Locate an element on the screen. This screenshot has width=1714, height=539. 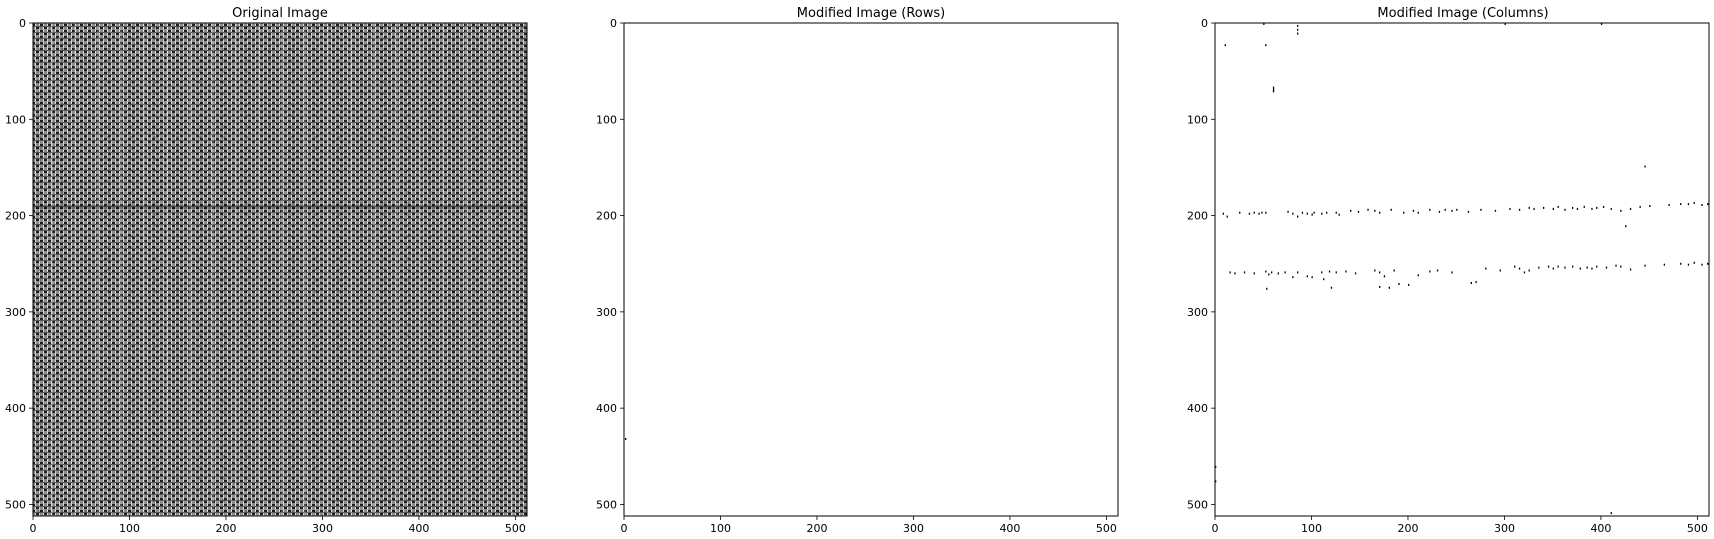
panel-original-title: Original Image is located at coordinates (280, 13).